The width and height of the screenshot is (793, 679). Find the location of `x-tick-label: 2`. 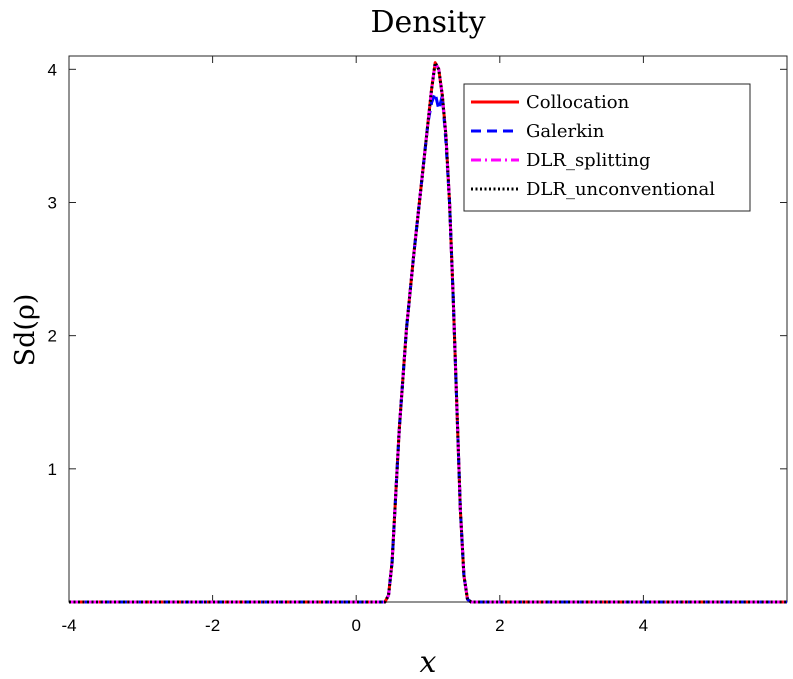

x-tick-label: 2 is located at coordinates (499, 625).